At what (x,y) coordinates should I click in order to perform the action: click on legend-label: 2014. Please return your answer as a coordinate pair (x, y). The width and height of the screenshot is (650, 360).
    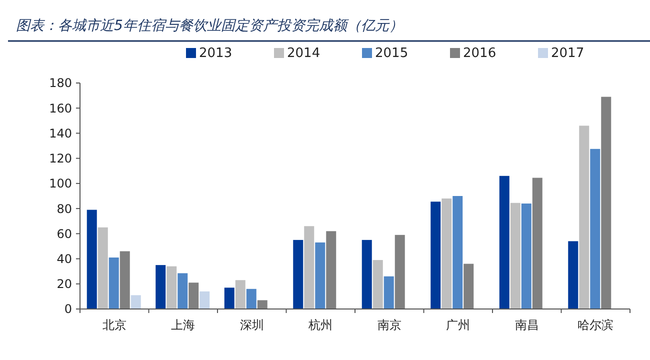
    Looking at the image, I should click on (303, 53).